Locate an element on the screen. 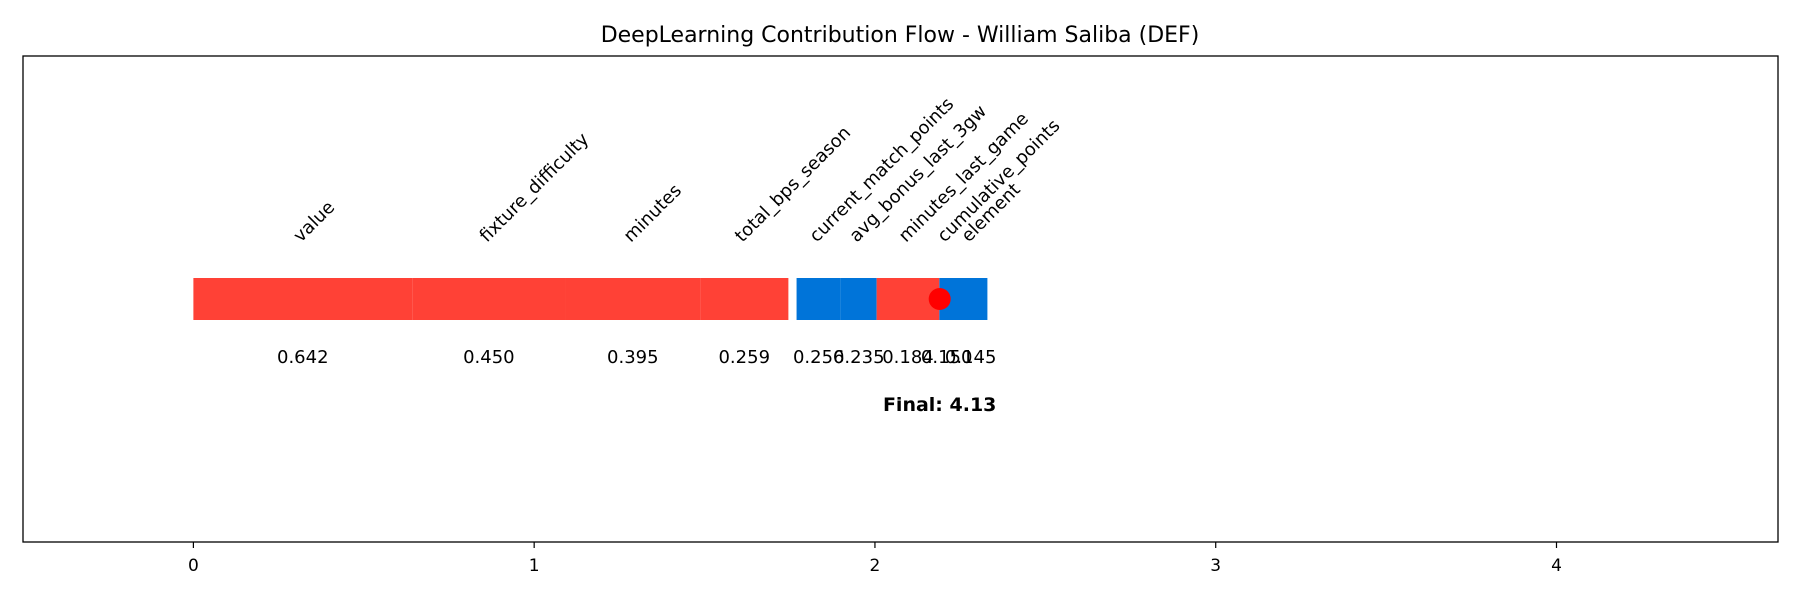 The height and width of the screenshot is (600, 1800). final-value-label: Final: 4.13 is located at coordinates (939, 405).